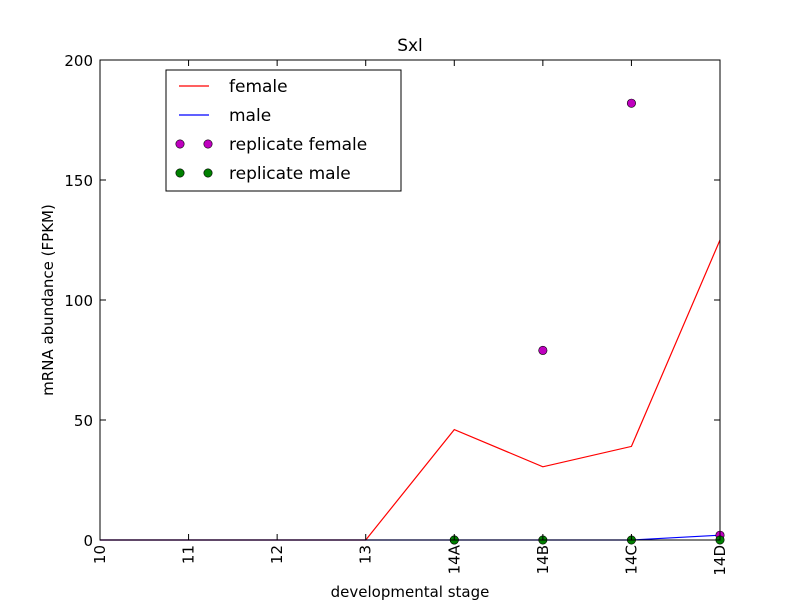 This screenshot has width=800, height=600. What do you see at coordinates (631, 560) in the screenshot?
I see `x-tick-label: 14C` at bounding box center [631, 560].